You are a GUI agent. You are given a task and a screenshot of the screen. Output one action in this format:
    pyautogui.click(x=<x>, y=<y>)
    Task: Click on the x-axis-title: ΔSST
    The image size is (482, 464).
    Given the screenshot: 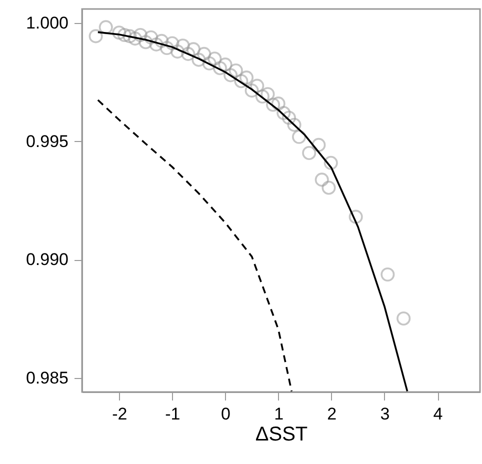 What is the action you would take?
    pyautogui.click(x=281, y=435)
    